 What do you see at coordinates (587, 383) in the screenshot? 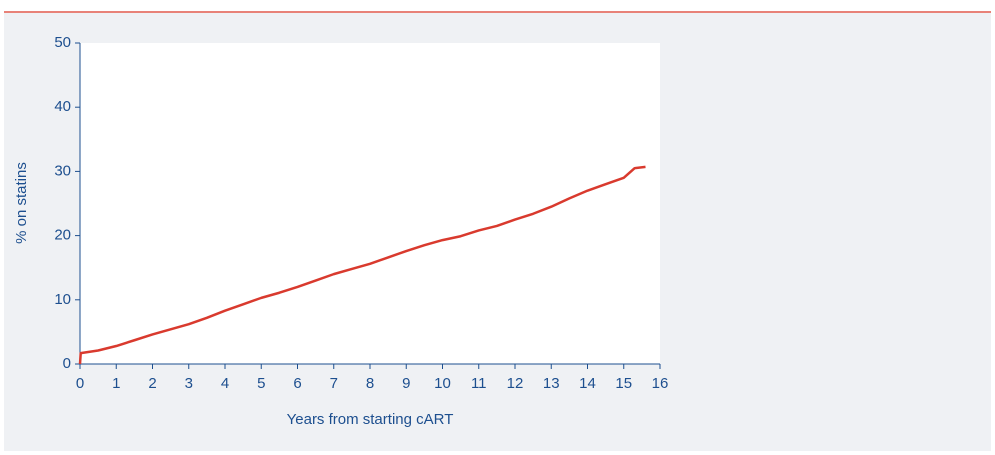
I see `x-tick-label: 14` at bounding box center [587, 383].